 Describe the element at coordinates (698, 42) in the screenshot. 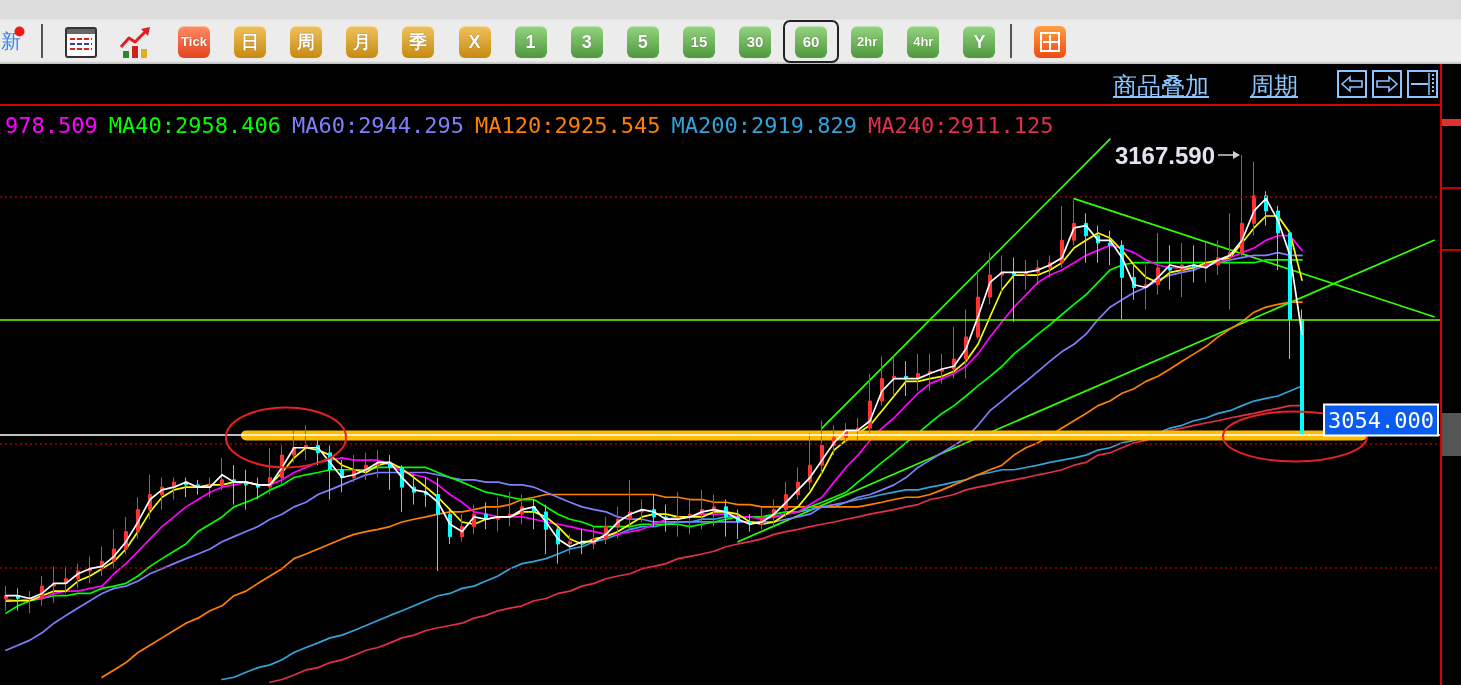

I see `toolbar-button: 15` at that location.